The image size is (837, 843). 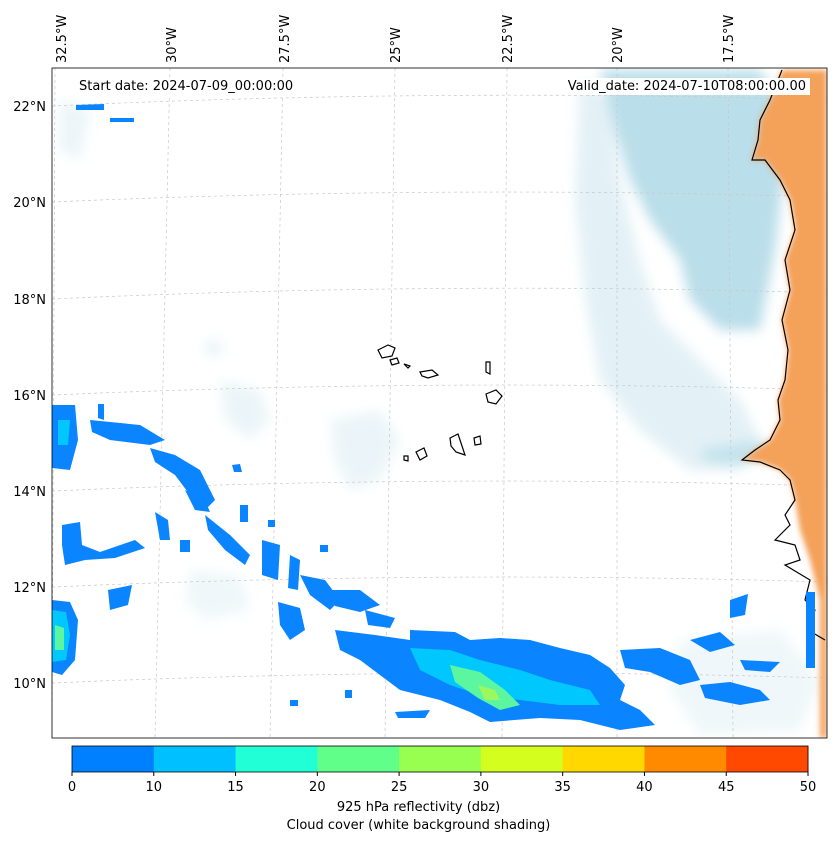 What do you see at coordinates (285, 39) in the screenshot?
I see `lon-label: 27.5°W` at bounding box center [285, 39].